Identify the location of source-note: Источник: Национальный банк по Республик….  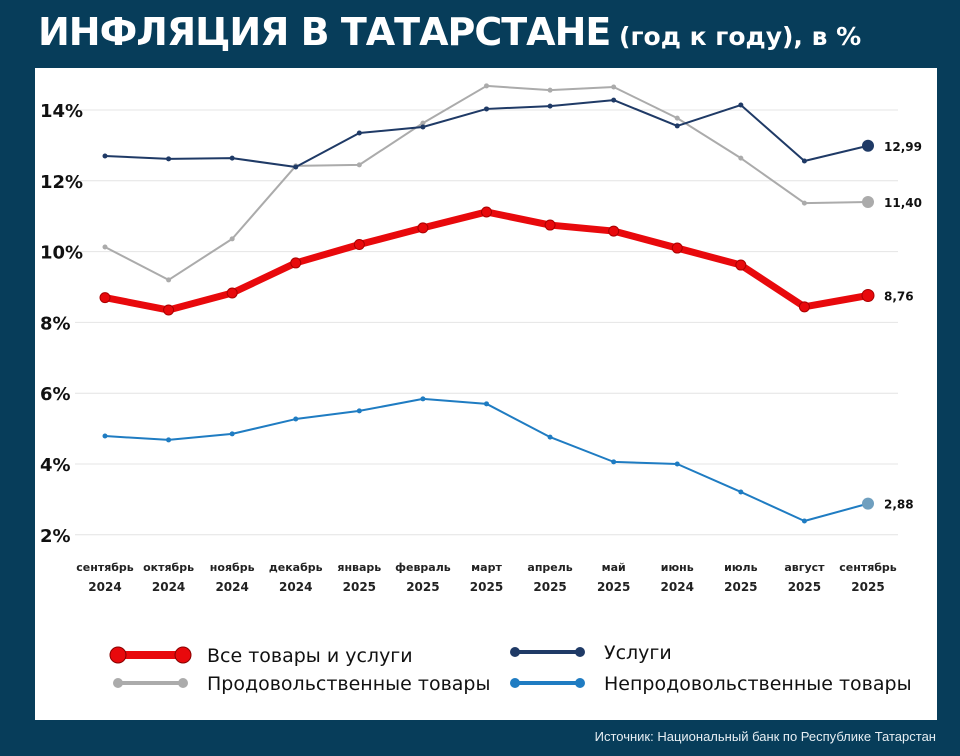
(765, 736).